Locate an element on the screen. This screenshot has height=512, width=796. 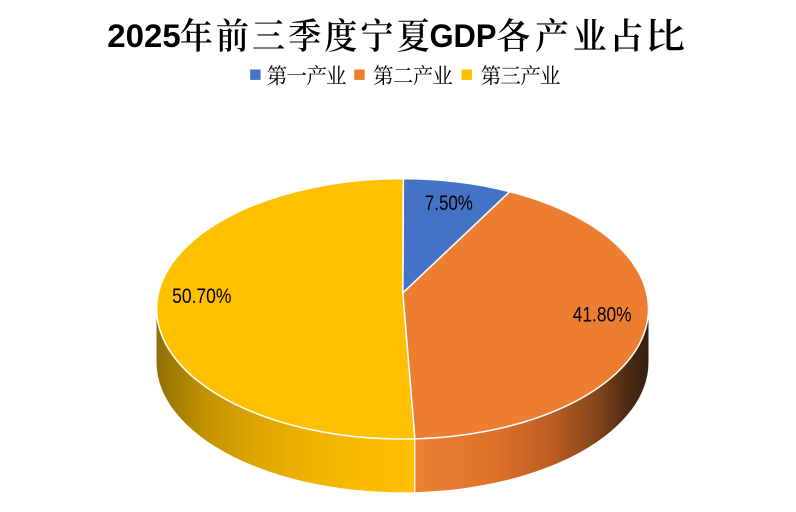
svg-text: GDP is located at coordinates (463, 35).